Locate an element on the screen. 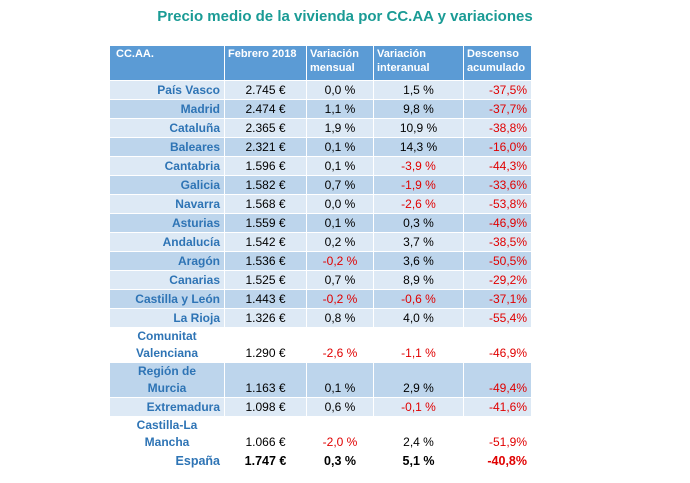  price-cell: 1.290 € is located at coordinates (265, 345).